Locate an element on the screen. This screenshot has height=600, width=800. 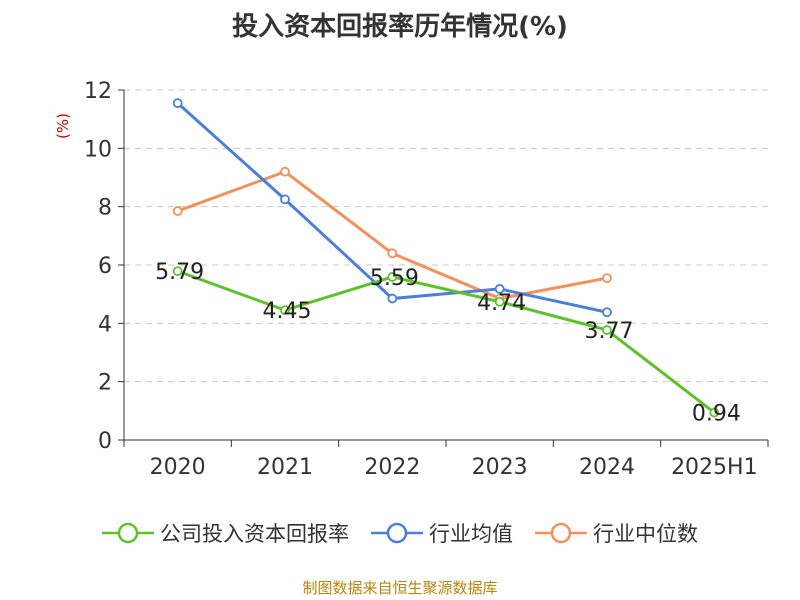
x-tick-label: 2023 is located at coordinates (500, 467).